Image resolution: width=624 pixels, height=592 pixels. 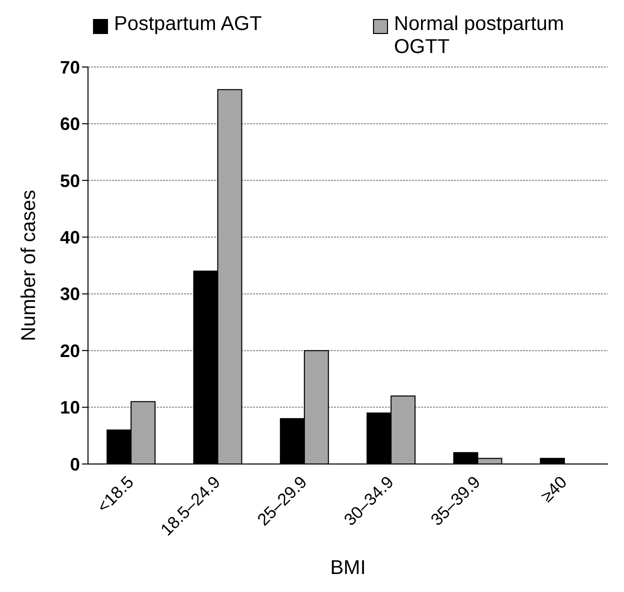 I want to click on y-axis-title: Number of cases, so click(x=29, y=266).